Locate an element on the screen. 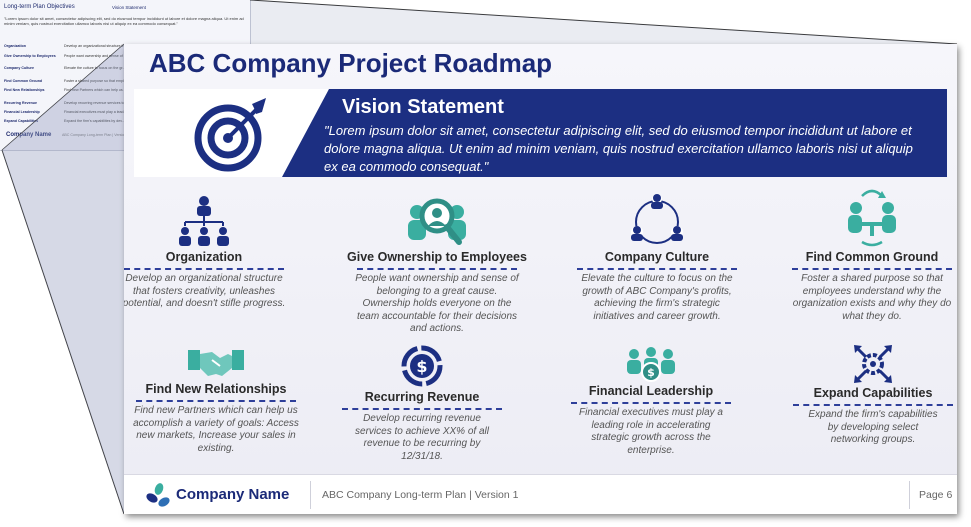 This screenshot has width=971, height=527. objective-label: Company Culture is located at coordinates (657, 257).